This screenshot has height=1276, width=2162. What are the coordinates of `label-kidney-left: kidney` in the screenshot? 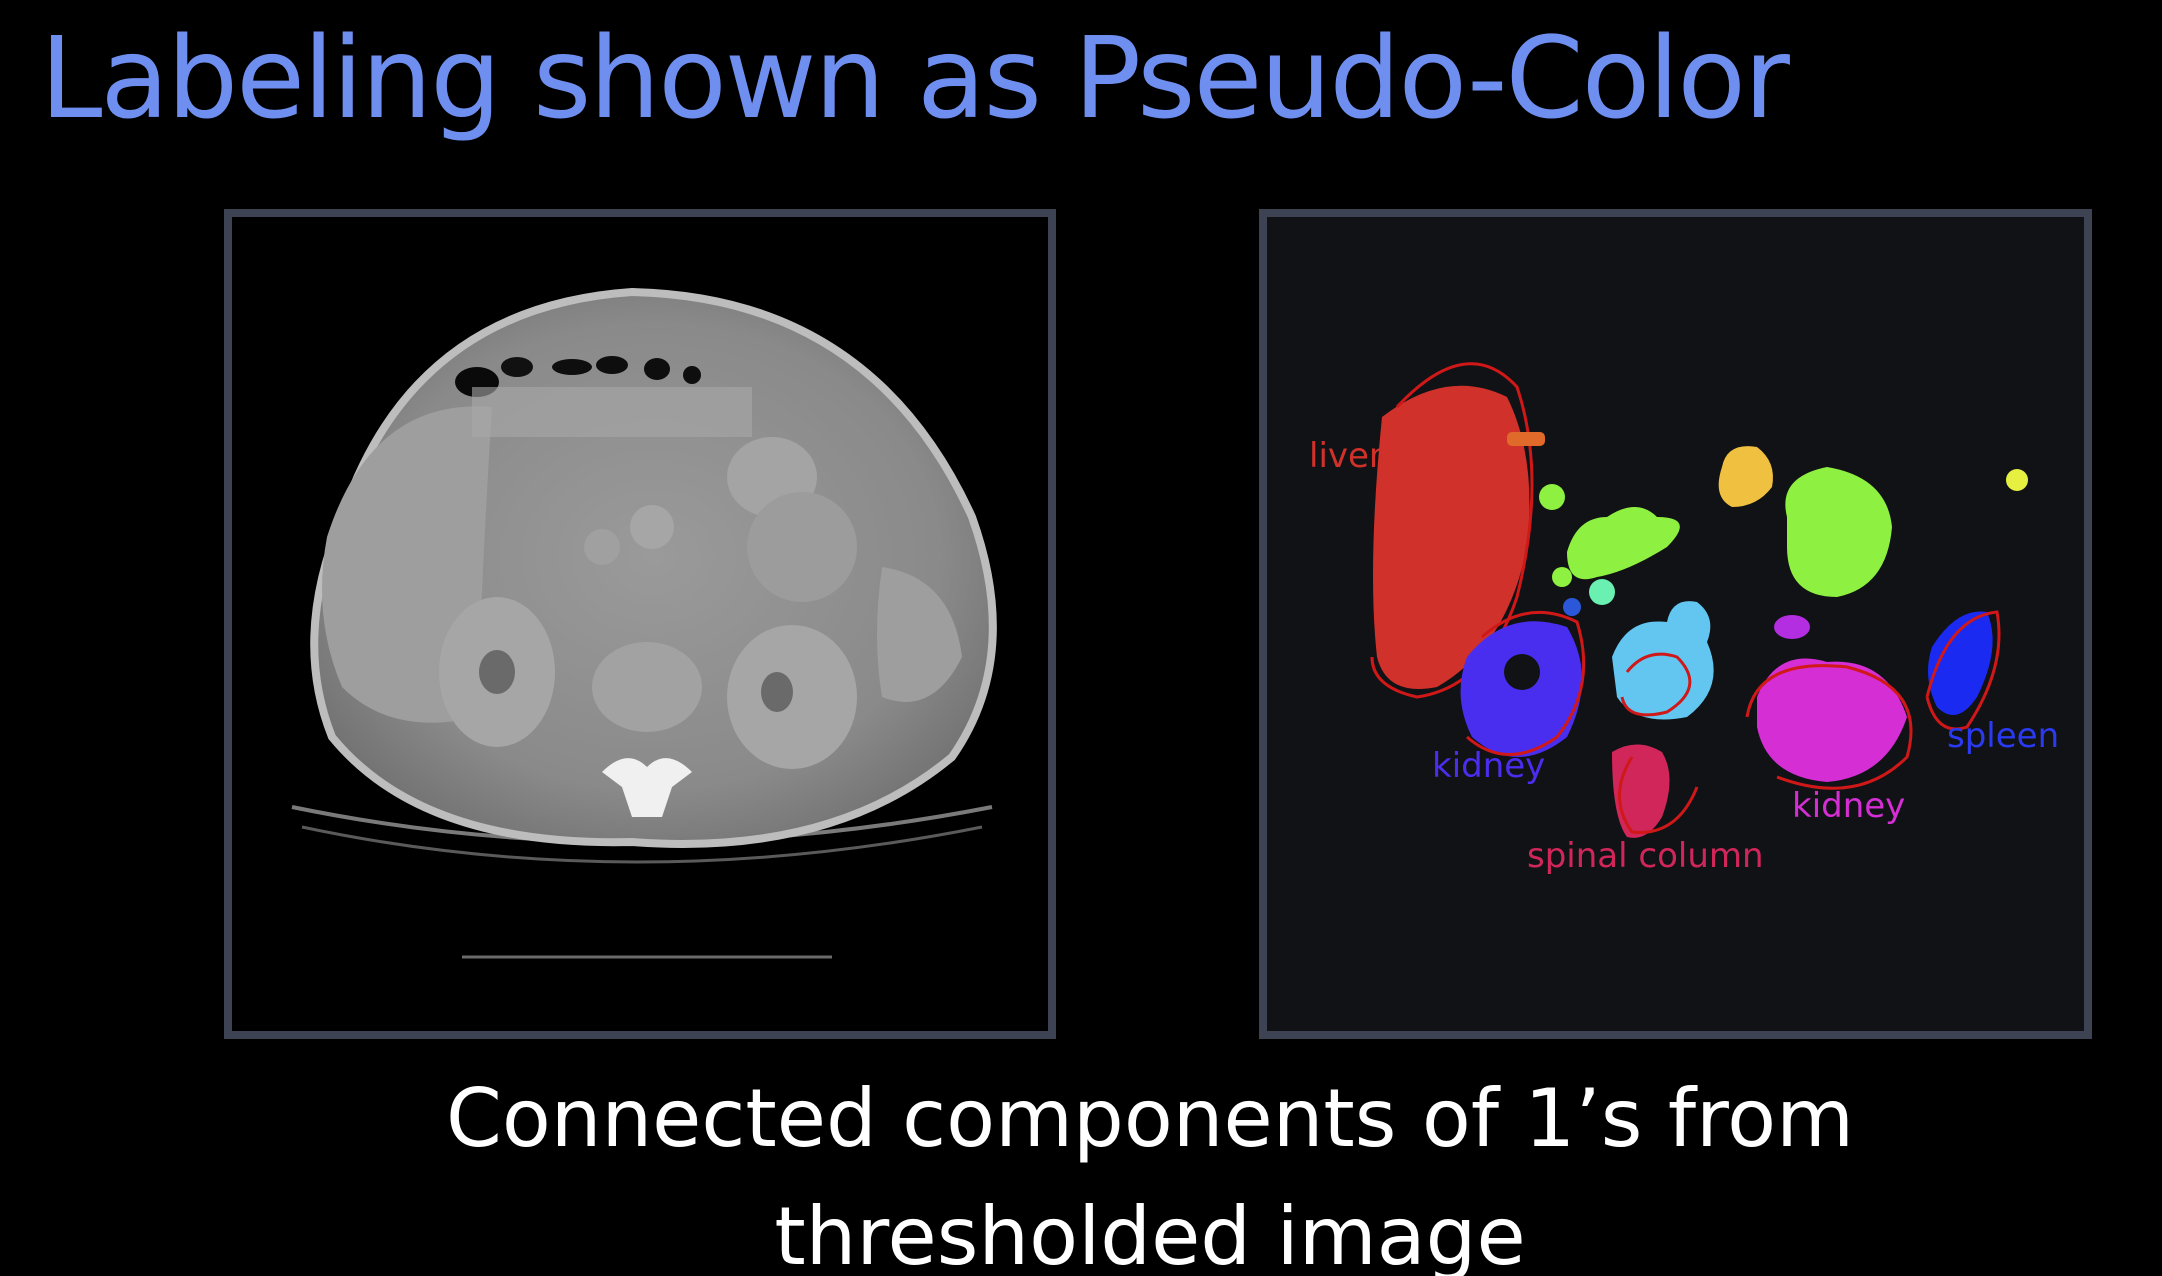 It's located at (1488, 766).